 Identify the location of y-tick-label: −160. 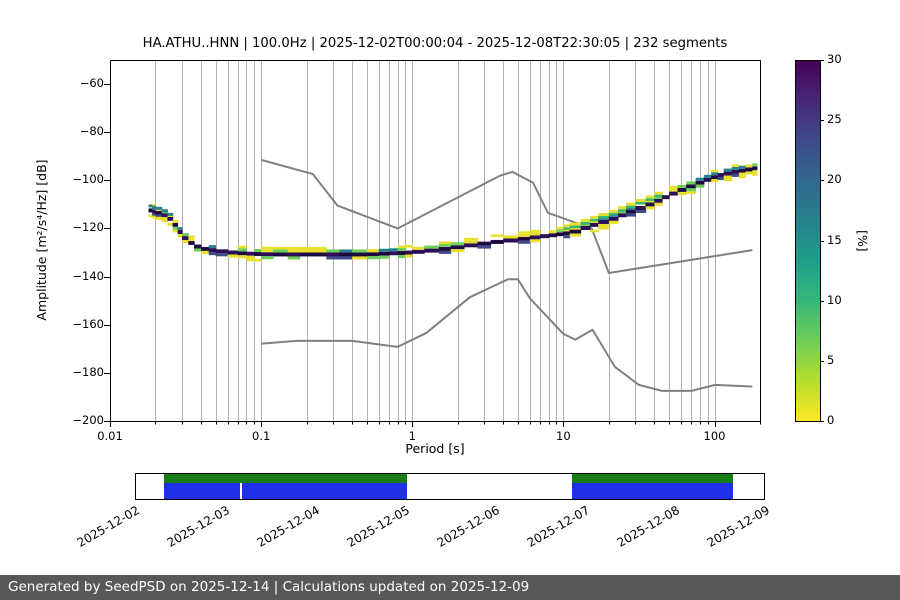
(88, 323).